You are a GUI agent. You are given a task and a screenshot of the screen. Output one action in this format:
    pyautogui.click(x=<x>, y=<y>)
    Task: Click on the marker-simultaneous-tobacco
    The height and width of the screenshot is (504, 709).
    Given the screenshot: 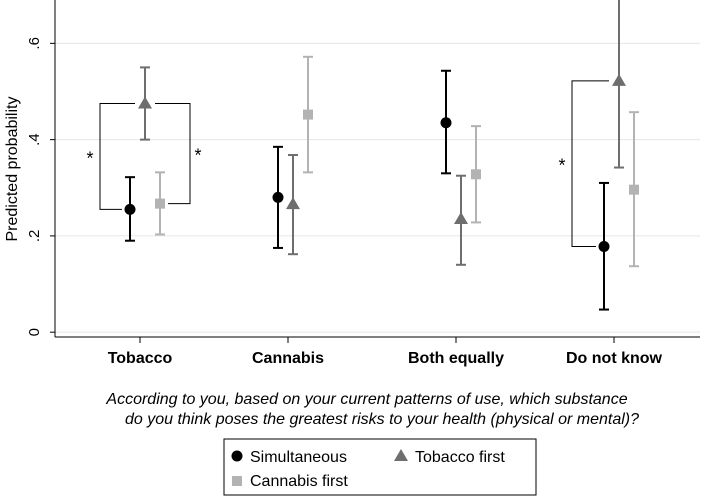 What is the action you would take?
    pyautogui.click(x=130, y=209)
    